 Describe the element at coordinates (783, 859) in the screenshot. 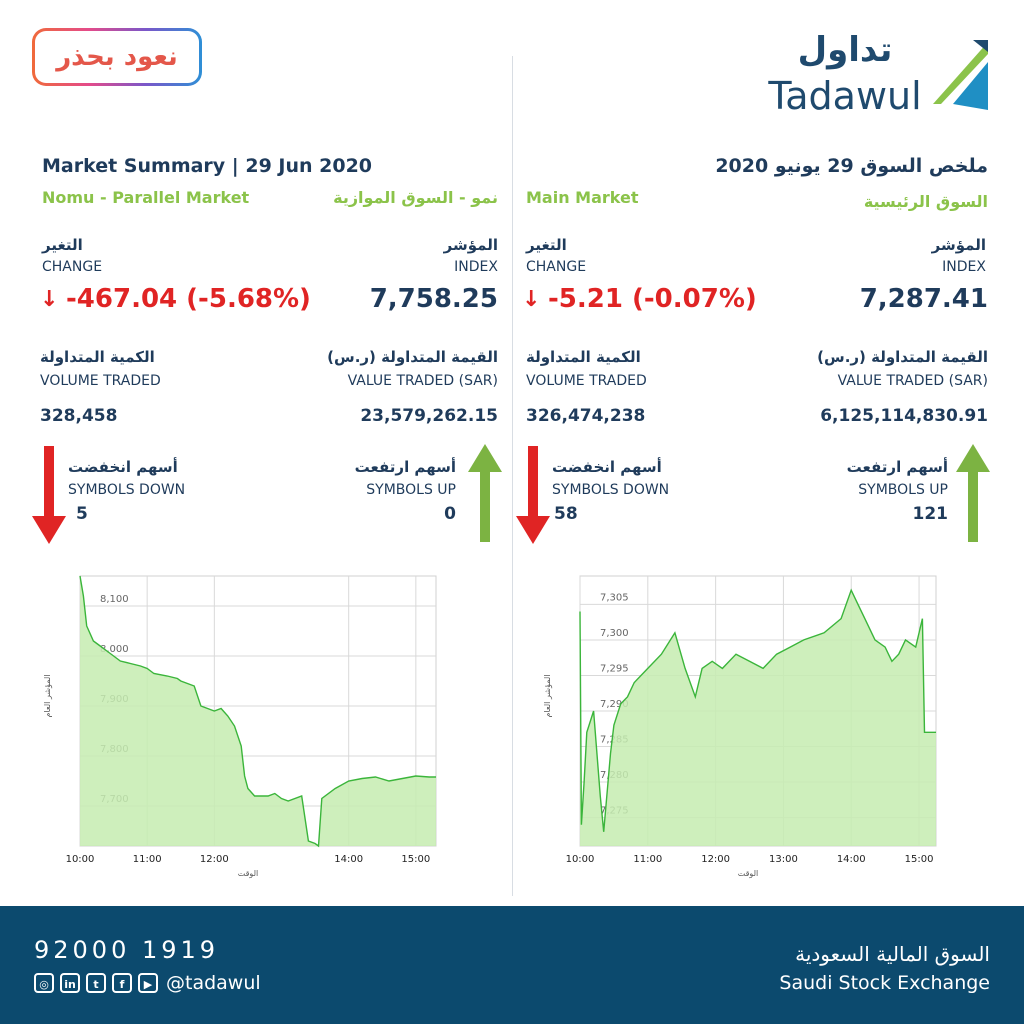

I see `x-tick-label: 13:00` at that location.